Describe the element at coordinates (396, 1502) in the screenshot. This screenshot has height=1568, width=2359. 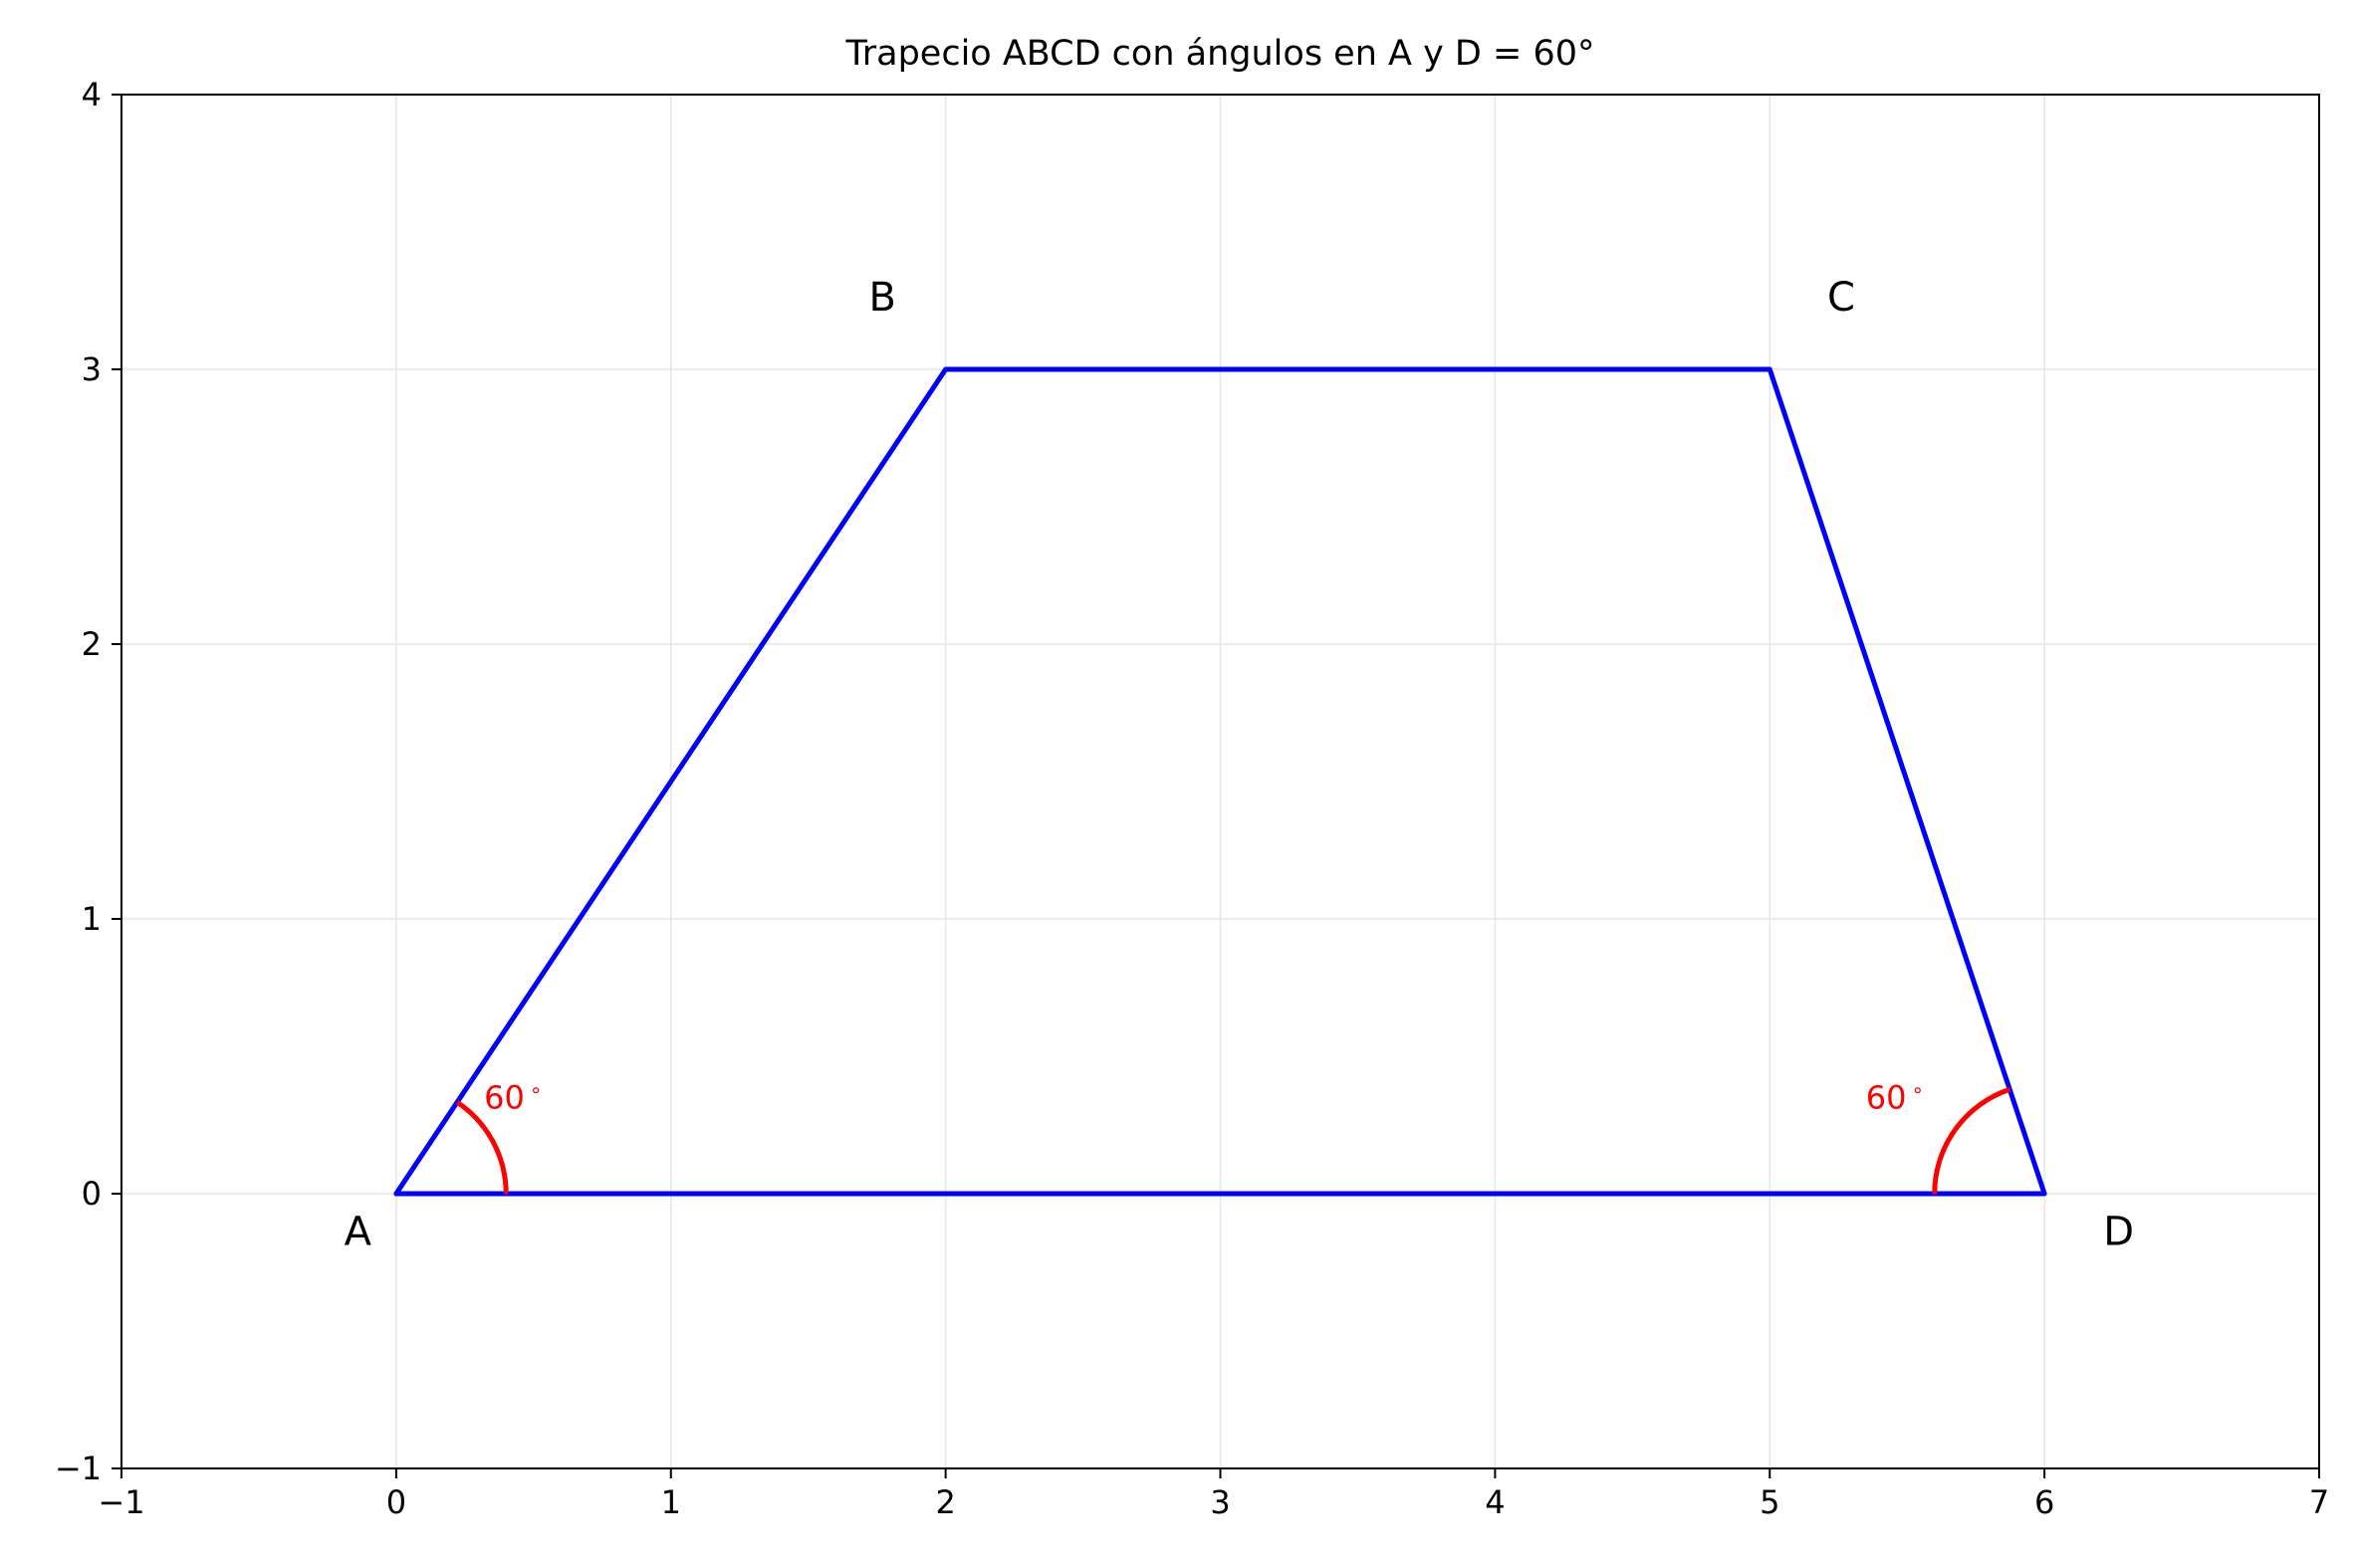
I see `x-tick-label: 0` at that location.